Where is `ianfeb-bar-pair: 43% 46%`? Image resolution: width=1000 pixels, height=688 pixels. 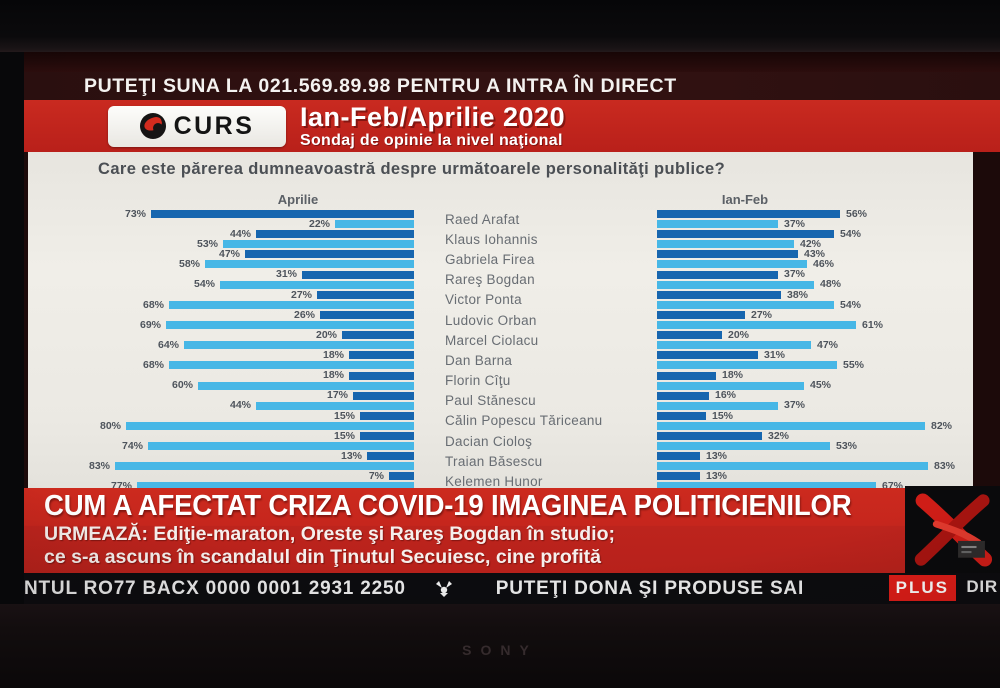 ianfeb-bar-pair: 43% 46% is located at coordinates (813, 259).